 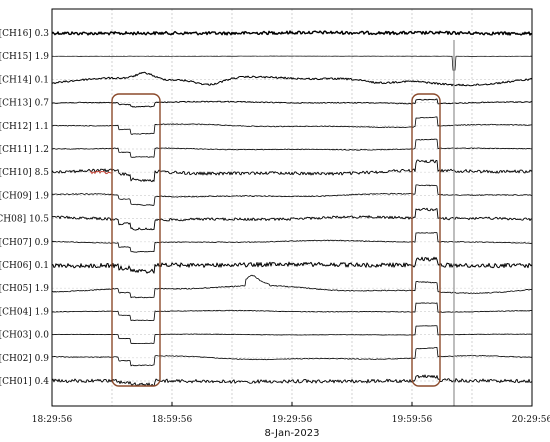 I want to click on channel-label: [CH10] 8.5, so click(x=24, y=173).